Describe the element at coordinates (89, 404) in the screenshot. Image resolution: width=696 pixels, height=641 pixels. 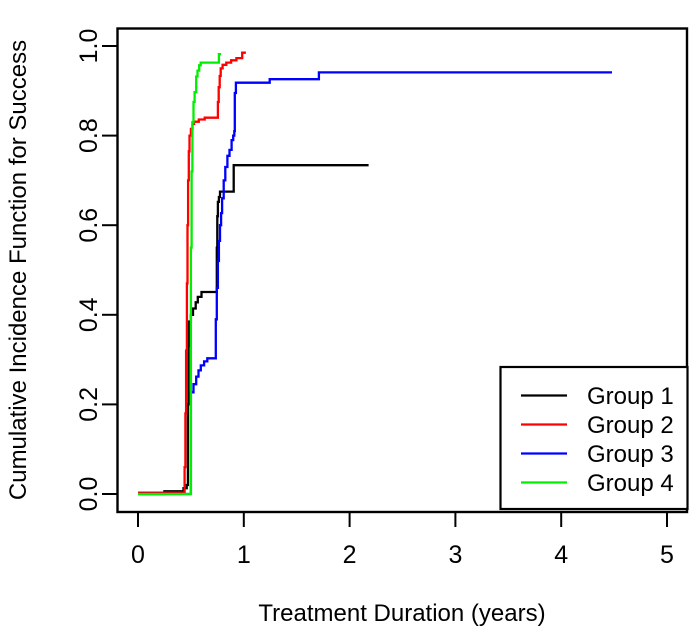
I see `y-tick-label-0.2: 0.2` at that location.